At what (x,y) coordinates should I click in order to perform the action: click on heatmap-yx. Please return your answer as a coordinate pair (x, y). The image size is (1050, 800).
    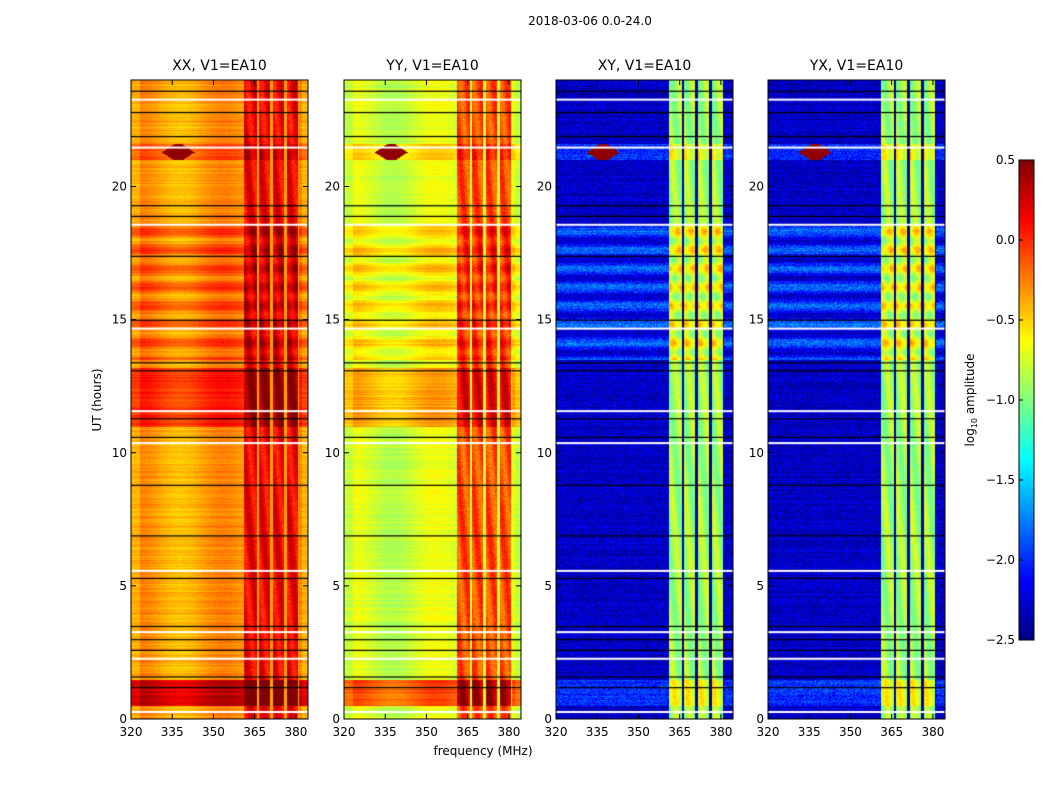
    Looking at the image, I should click on (856, 399).